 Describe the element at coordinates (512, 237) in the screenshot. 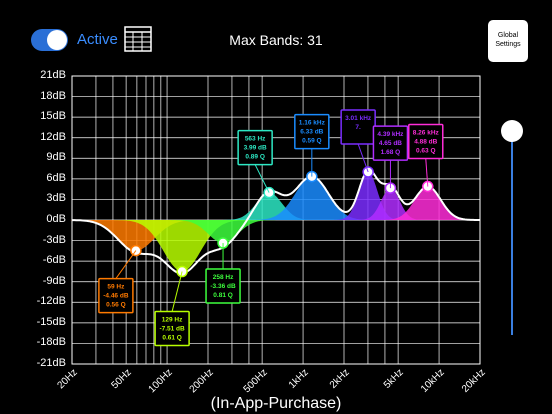

I see `gain-slider-track` at that location.